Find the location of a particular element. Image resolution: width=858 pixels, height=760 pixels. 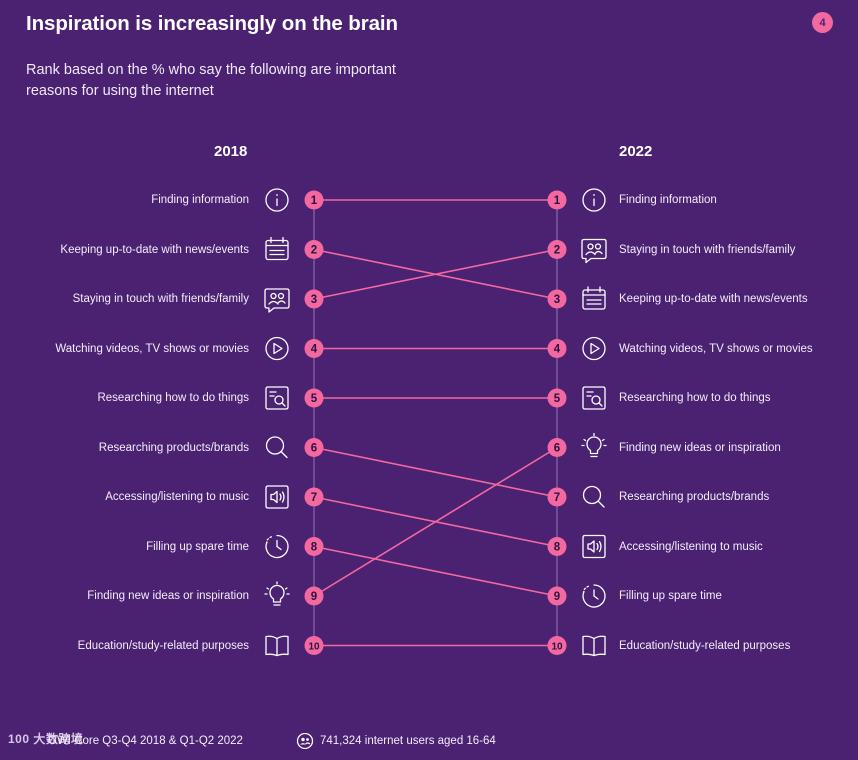

label-2018-rank-10: Education/study-related purposes is located at coordinates (163, 645).